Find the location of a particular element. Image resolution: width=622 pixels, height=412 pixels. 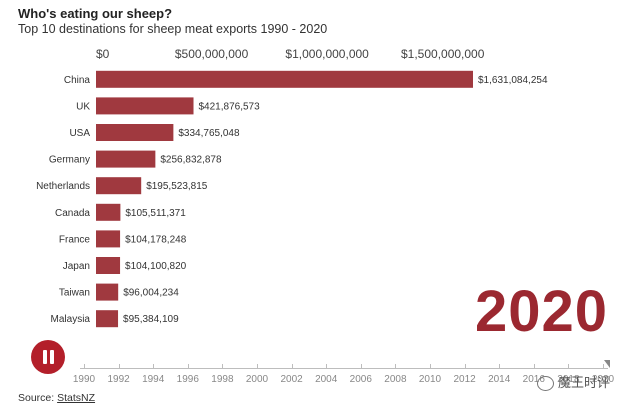

value-label: $95,384,109 is located at coordinates (151, 319).